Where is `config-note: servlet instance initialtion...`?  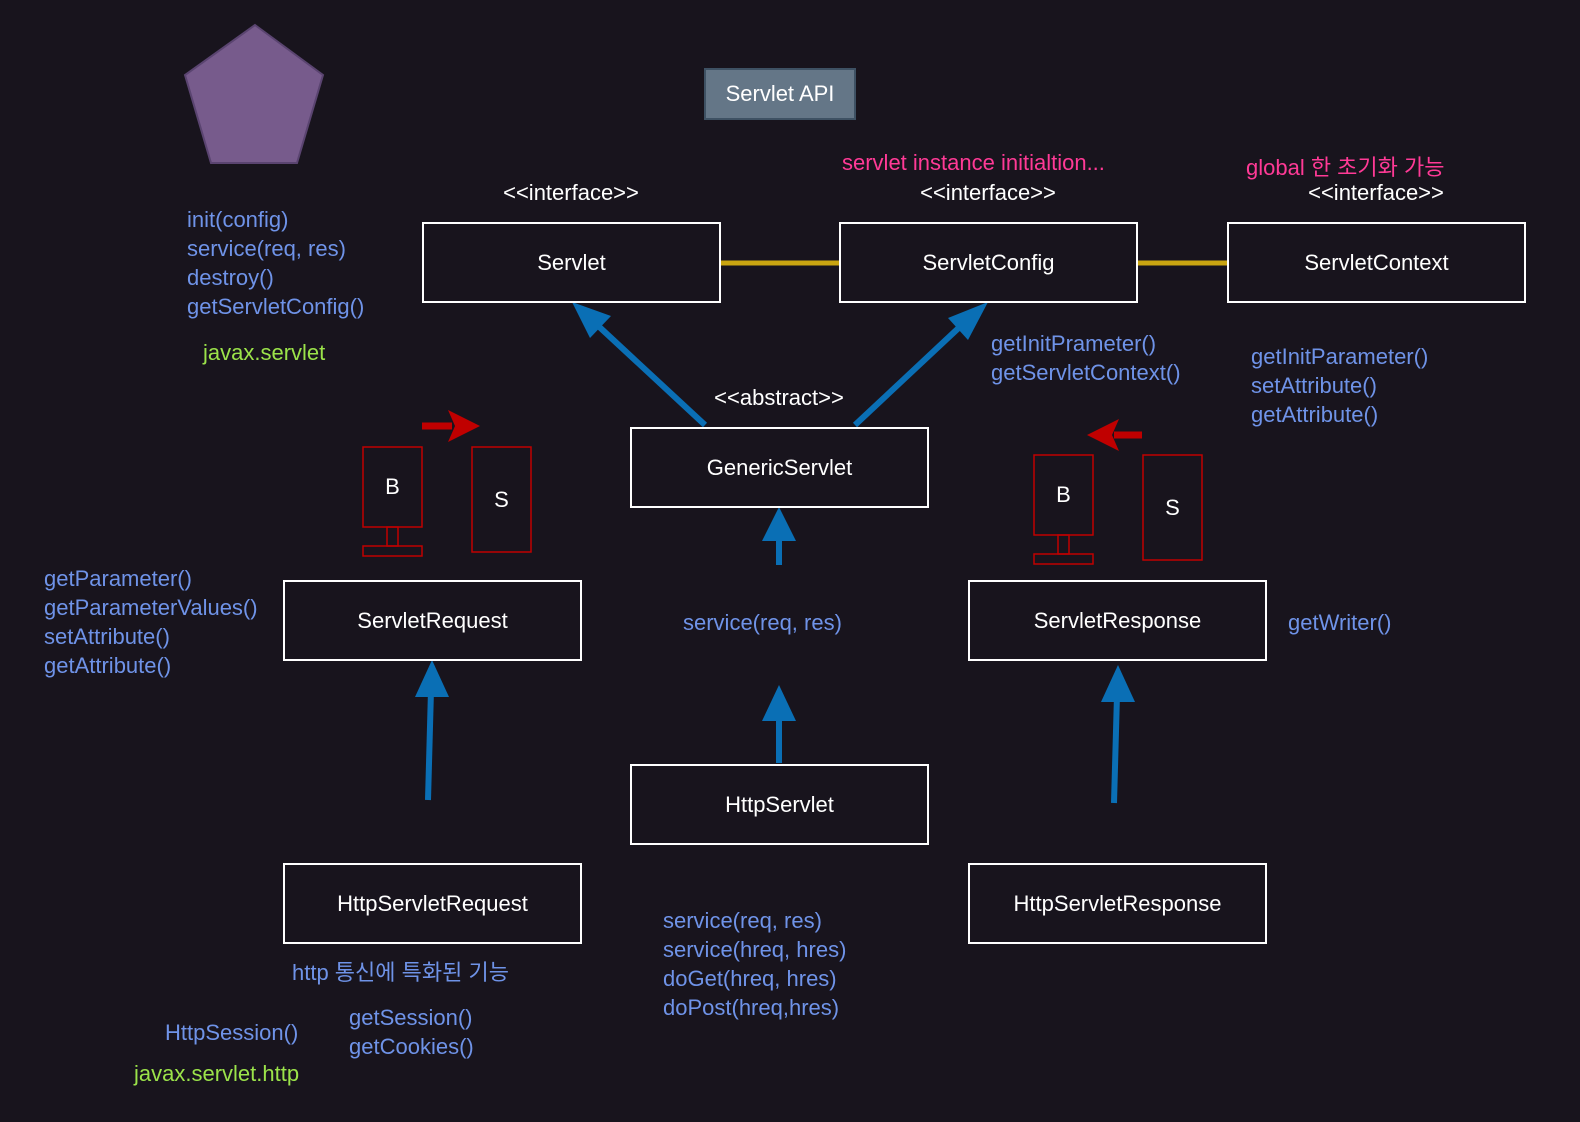 config-note: servlet instance initialtion... is located at coordinates (973, 162).